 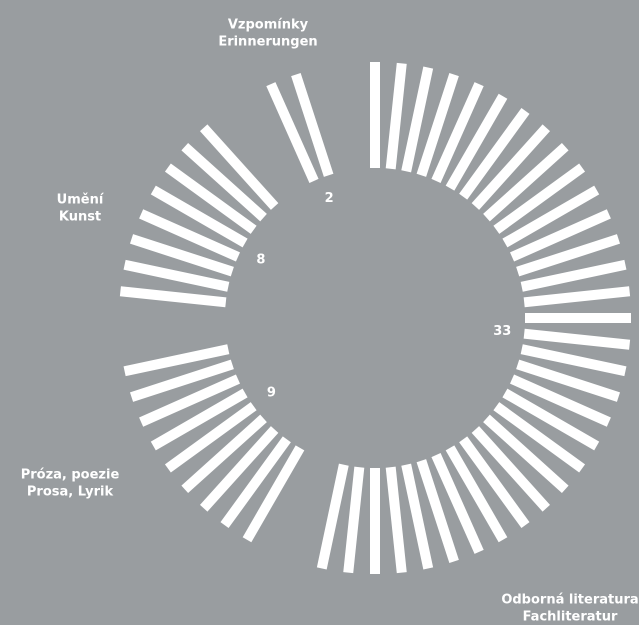 What do you see at coordinates (268, 25) in the screenshot?
I see `category-label: Vzpomínky` at bounding box center [268, 25].